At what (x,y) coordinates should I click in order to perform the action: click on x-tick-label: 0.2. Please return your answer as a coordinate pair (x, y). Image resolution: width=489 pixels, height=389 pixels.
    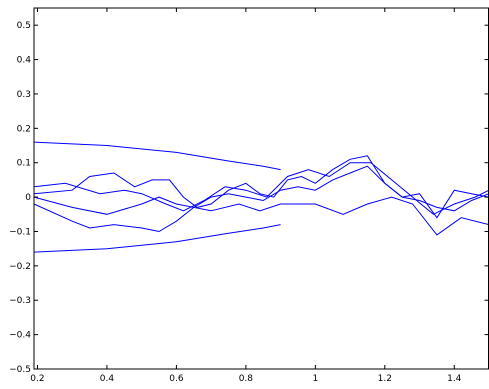
    Looking at the image, I should click on (37, 379).